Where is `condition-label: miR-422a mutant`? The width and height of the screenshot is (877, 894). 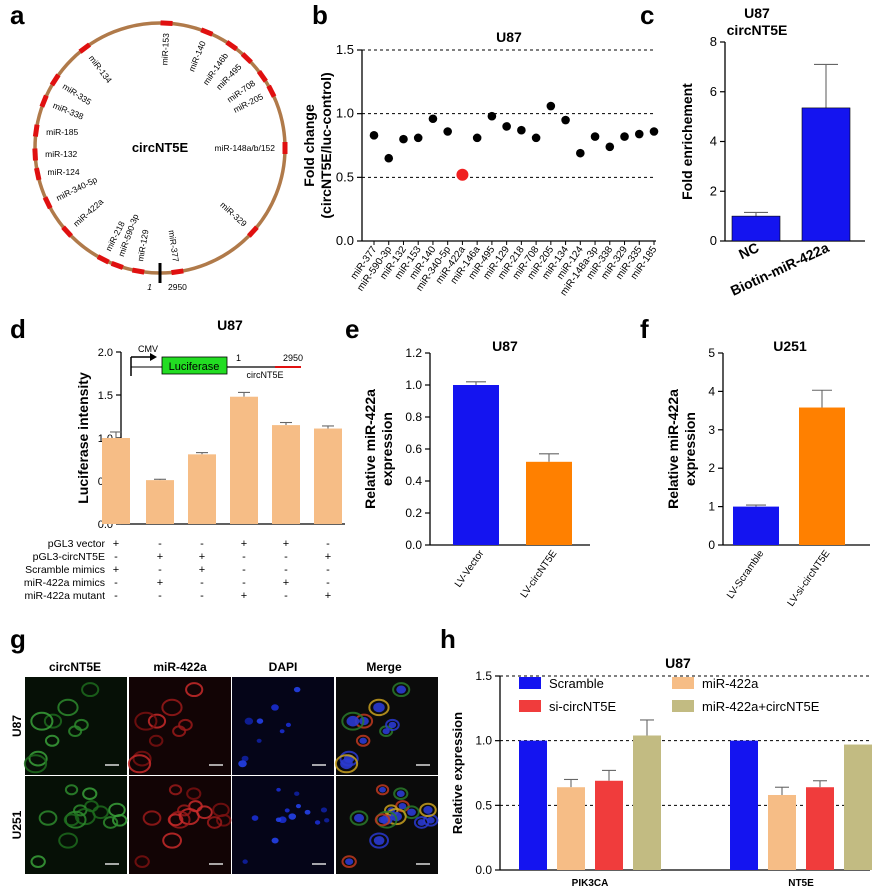 condition-label: miR-422a mutant is located at coordinates (64, 596).